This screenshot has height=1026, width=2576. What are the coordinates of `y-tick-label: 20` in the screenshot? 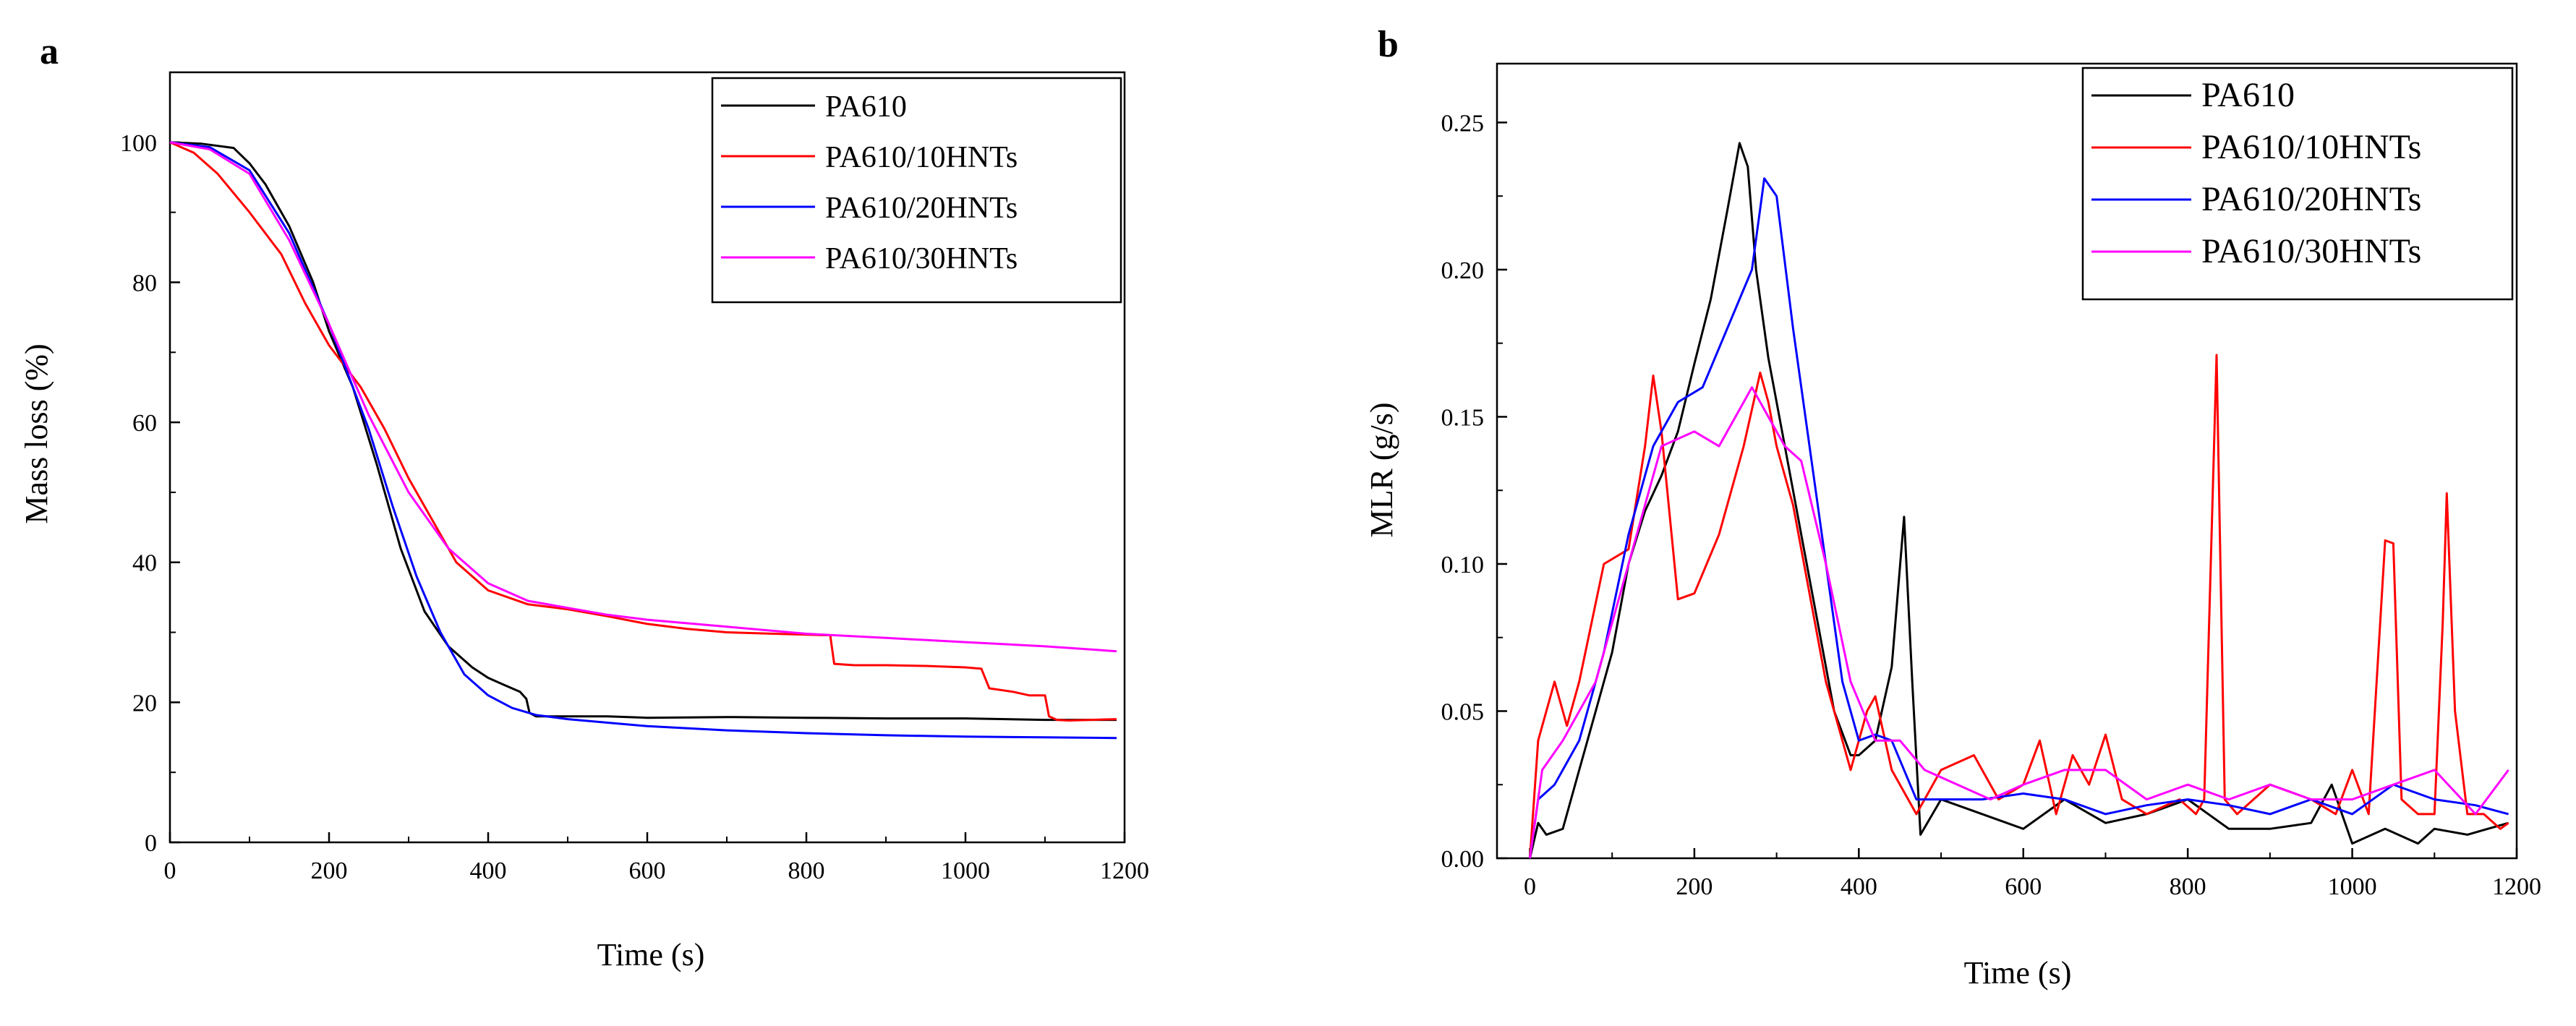 It's located at (144, 703).